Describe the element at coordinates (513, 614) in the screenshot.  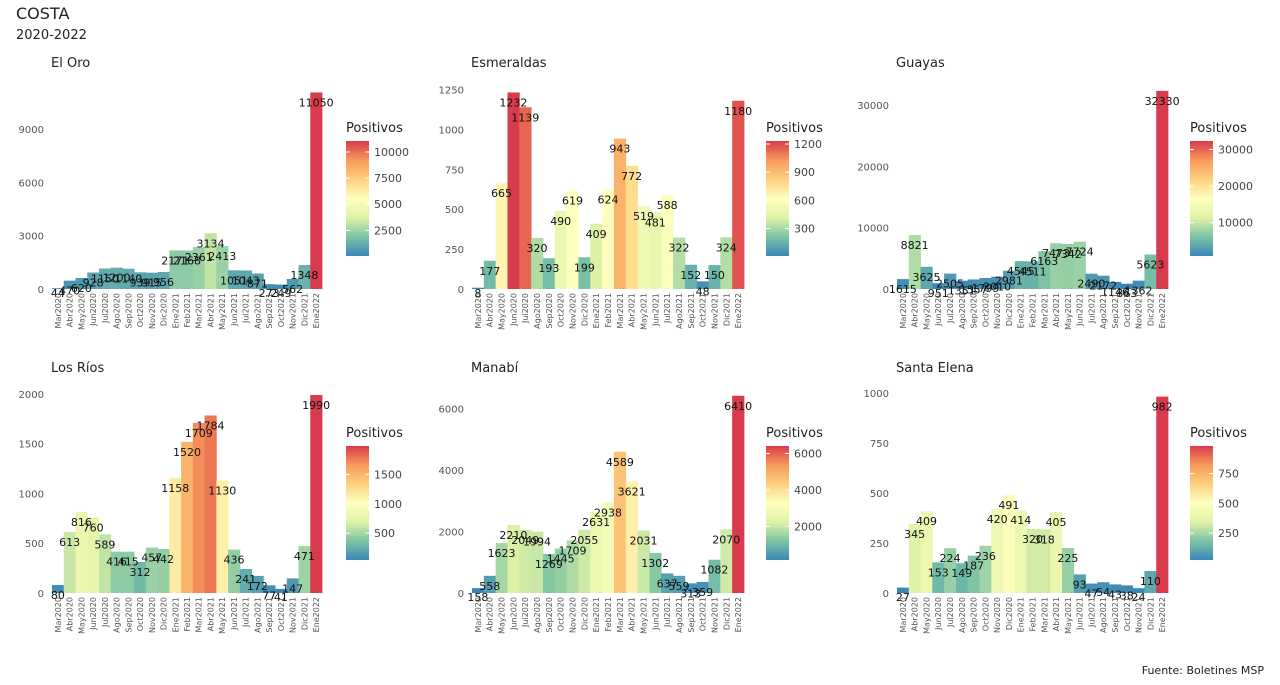
I see `x-tick-manab-: Jun2020` at that location.